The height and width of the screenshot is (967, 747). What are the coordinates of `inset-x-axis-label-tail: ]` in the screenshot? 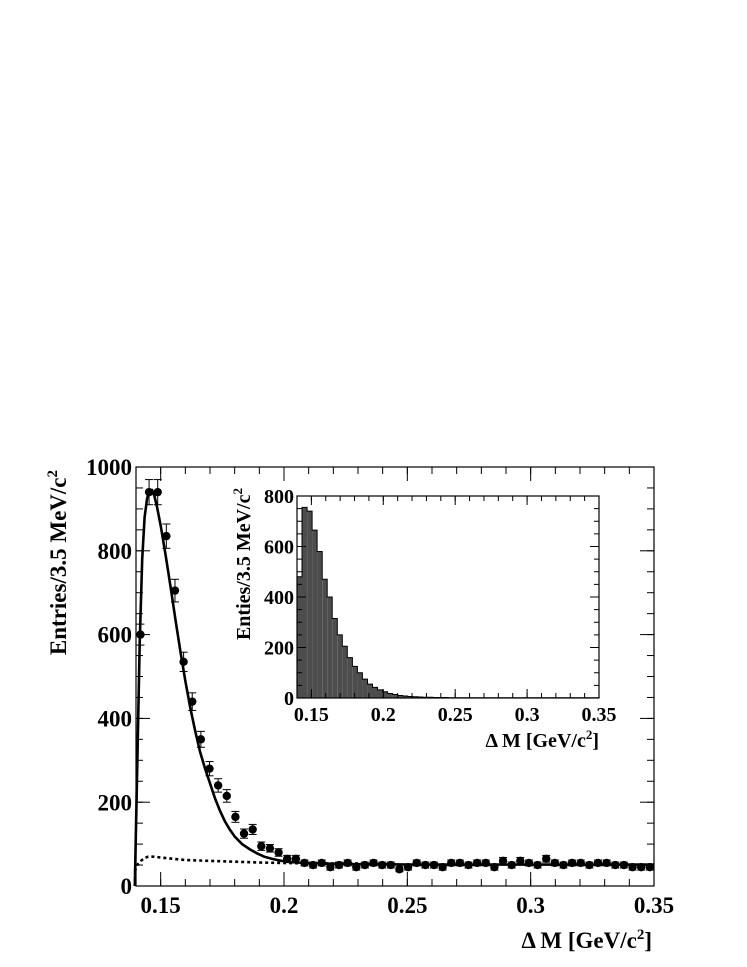 It's located at (595, 741).